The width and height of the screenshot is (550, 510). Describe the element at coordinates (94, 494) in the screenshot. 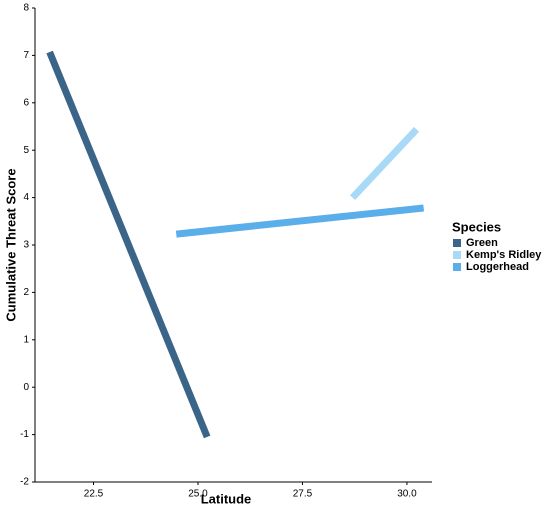

I see `x-tick-label: 22.5` at that location.